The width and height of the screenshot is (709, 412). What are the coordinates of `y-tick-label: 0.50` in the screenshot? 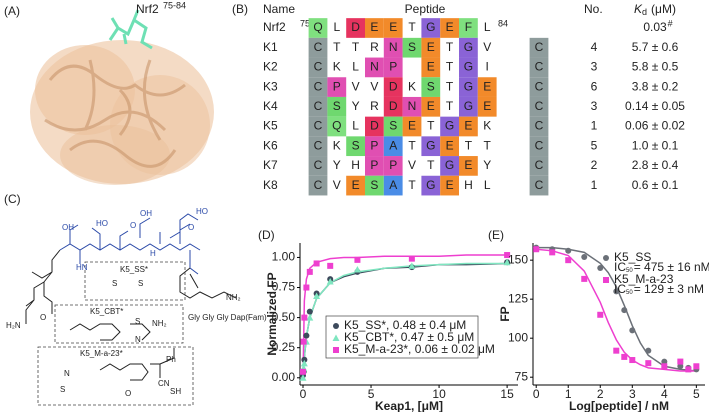 It's located at (284, 317).